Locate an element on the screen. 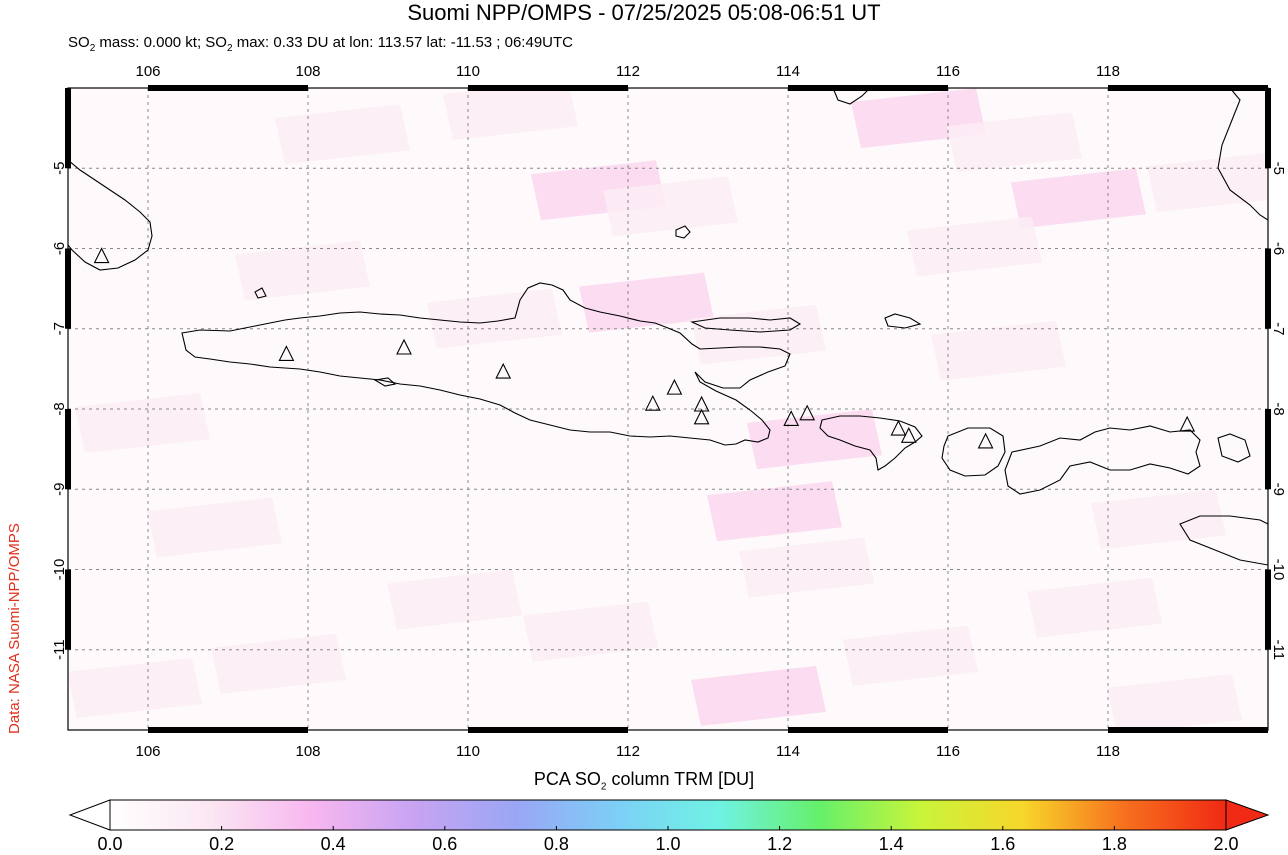 This screenshot has width=1288, height=855. colorbar-tick-label: 2.0 is located at coordinates (1226, 844).